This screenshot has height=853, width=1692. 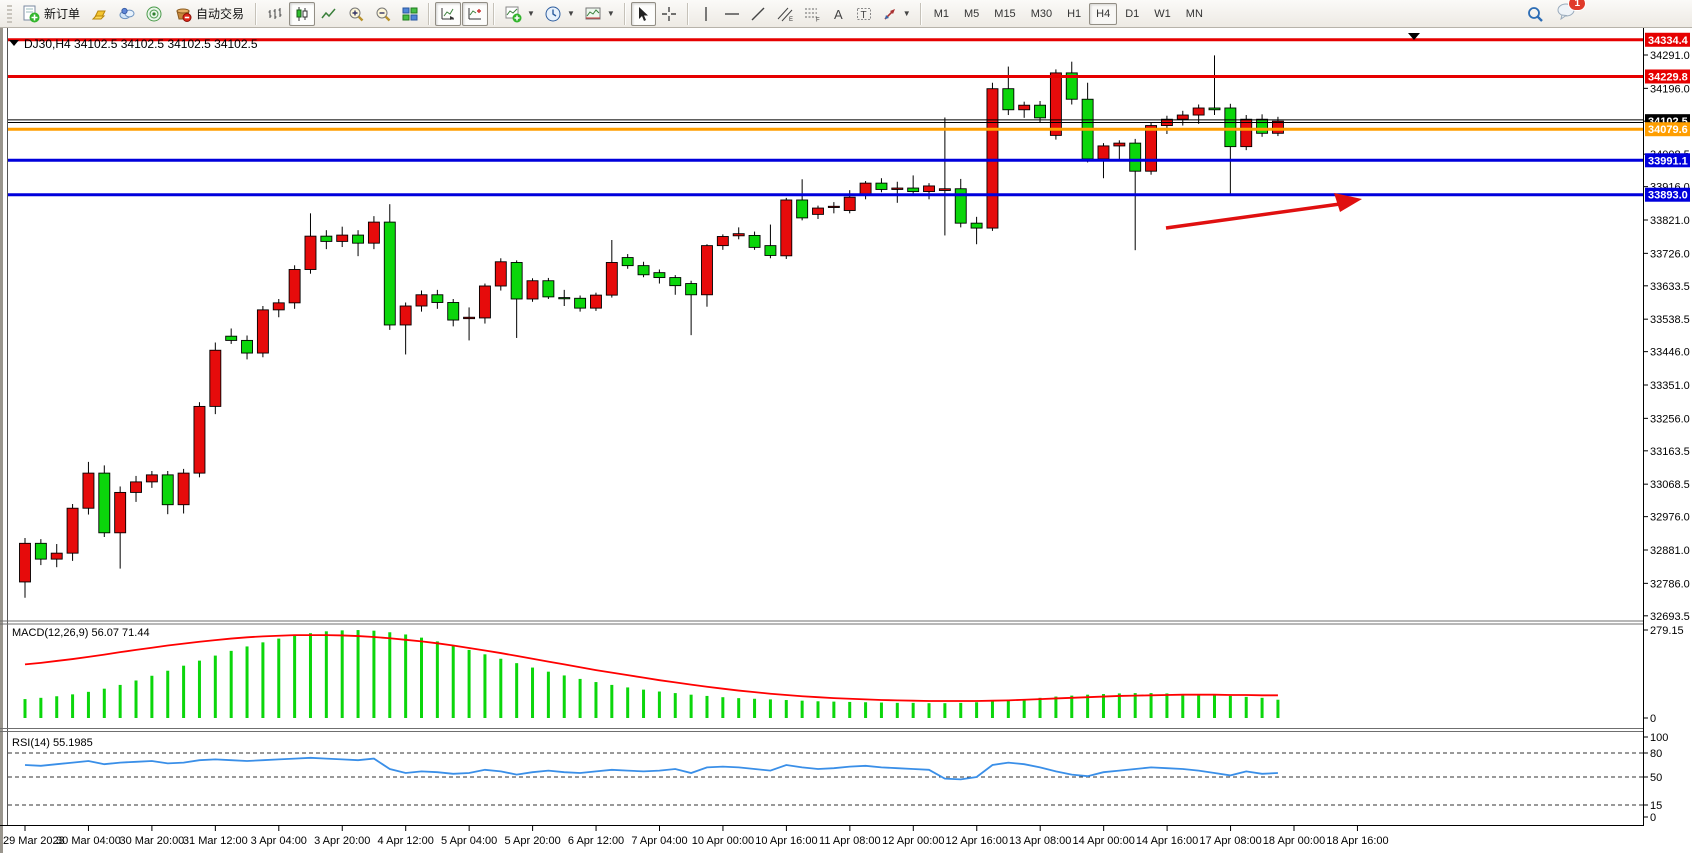 I want to click on time-axis-label: 31 Mar 12:00, so click(x=215, y=841).